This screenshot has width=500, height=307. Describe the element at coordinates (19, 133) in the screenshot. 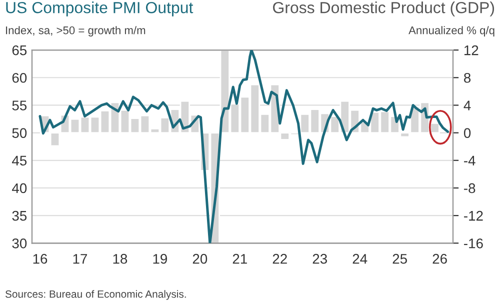

I see `y-tick-label: 50` at that location.